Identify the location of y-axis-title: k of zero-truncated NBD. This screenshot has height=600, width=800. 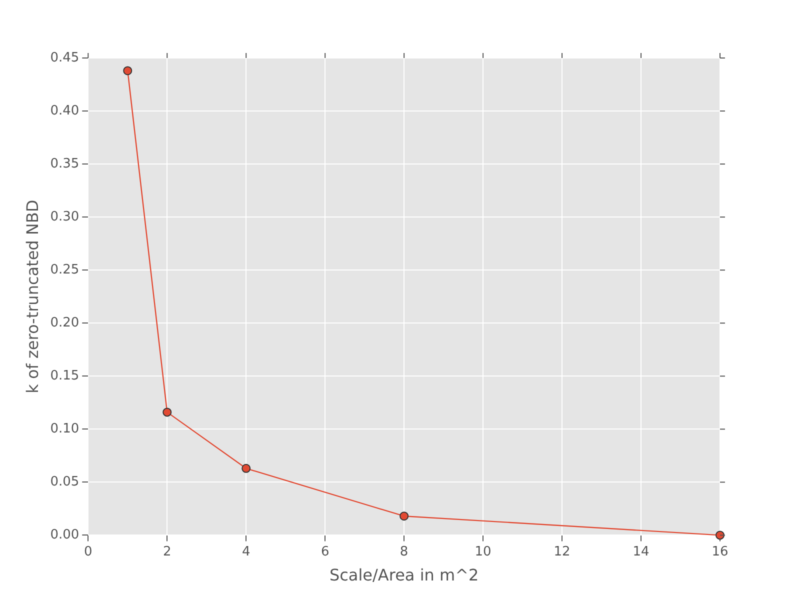
(32, 297).